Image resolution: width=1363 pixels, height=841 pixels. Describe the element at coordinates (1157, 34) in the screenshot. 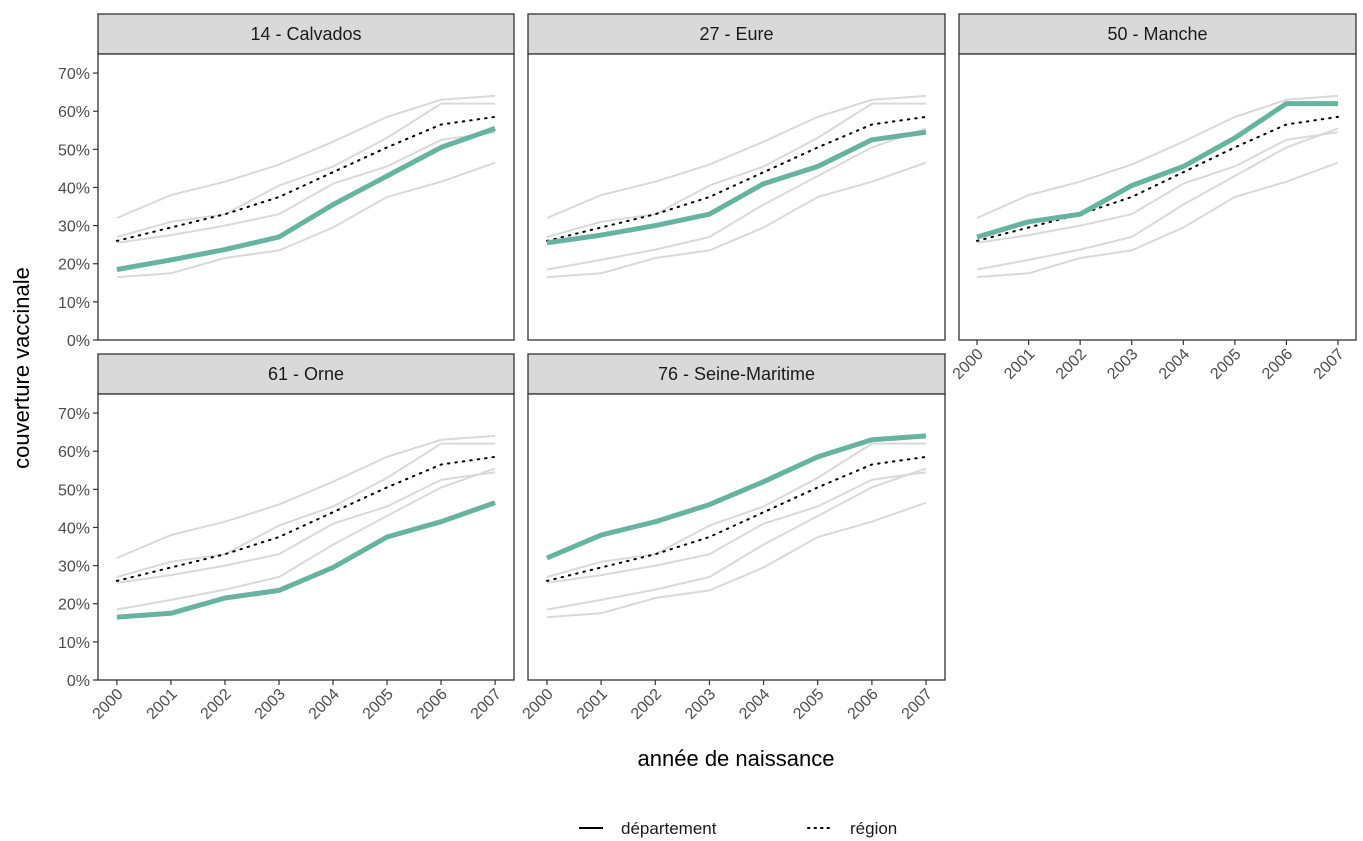

I see `strip-title: 50 - Manche` at that location.